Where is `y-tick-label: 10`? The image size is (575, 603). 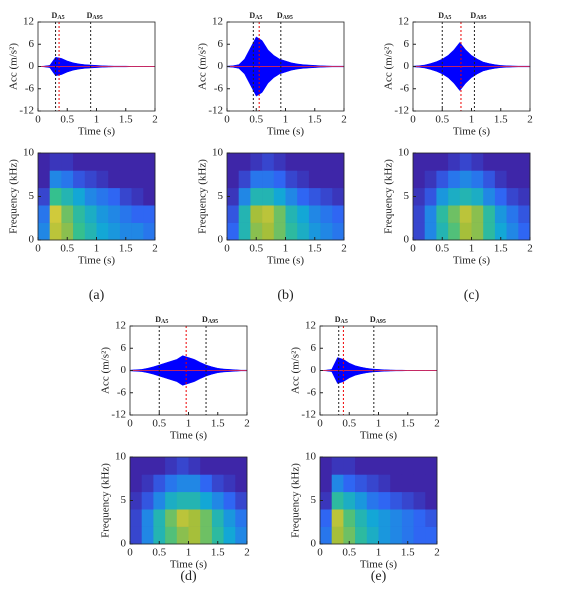
y-tick-label: 10 is located at coordinates (404, 153).